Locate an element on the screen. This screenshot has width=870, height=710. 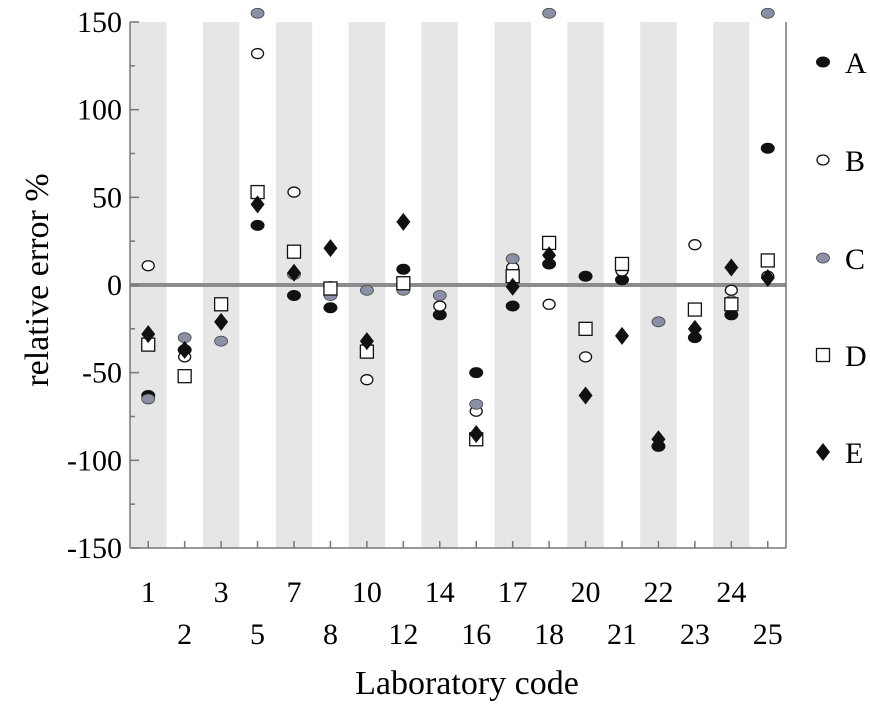
x-tick-label: 1 is located at coordinates (148, 592).